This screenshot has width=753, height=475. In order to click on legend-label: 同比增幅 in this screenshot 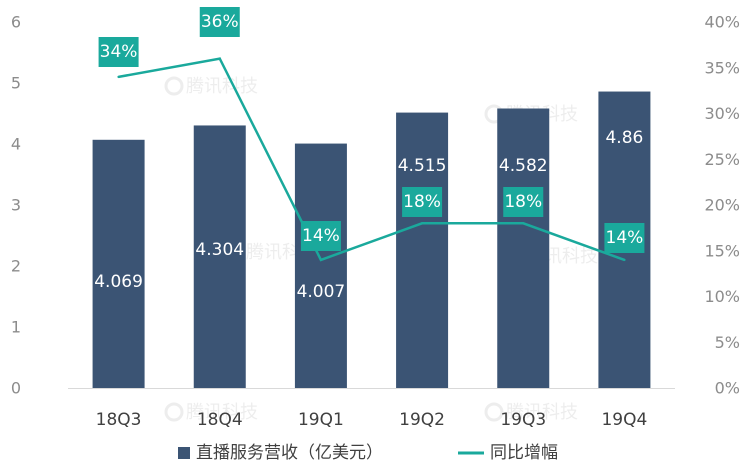, I will do `click(524, 453)`.